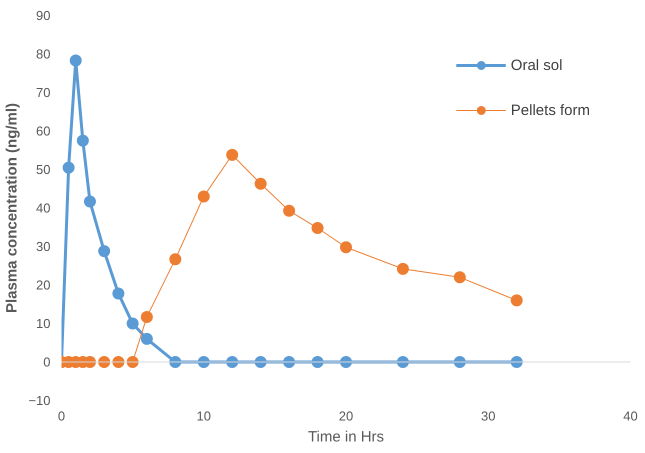 The image size is (645, 453). What do you see at coordinates (43, 54) in the screenshot?
I see `y-tick-label: 80` at bounding box center [43, 54].